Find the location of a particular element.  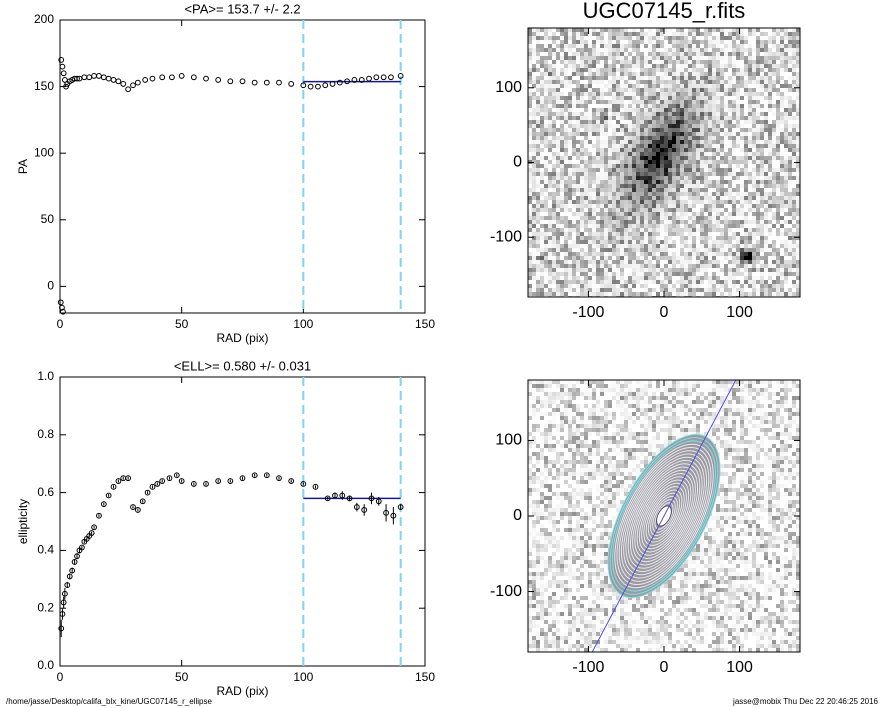

x-tick-label: 150 is located at coordinates (425, 324).